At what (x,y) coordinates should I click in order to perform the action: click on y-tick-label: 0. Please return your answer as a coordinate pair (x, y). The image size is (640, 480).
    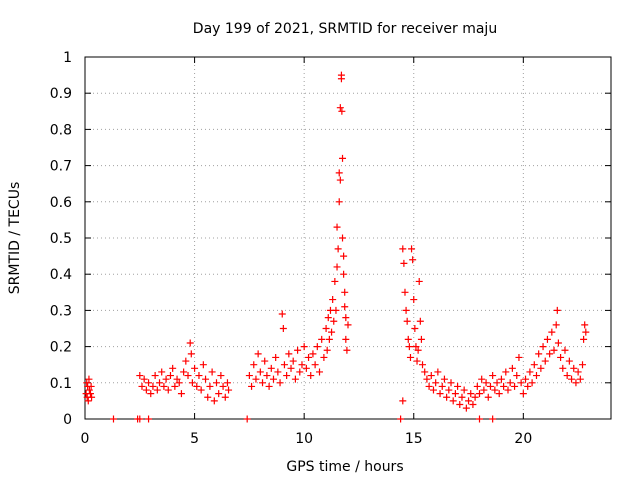
    Looking at the image, I should click on (67, 420).